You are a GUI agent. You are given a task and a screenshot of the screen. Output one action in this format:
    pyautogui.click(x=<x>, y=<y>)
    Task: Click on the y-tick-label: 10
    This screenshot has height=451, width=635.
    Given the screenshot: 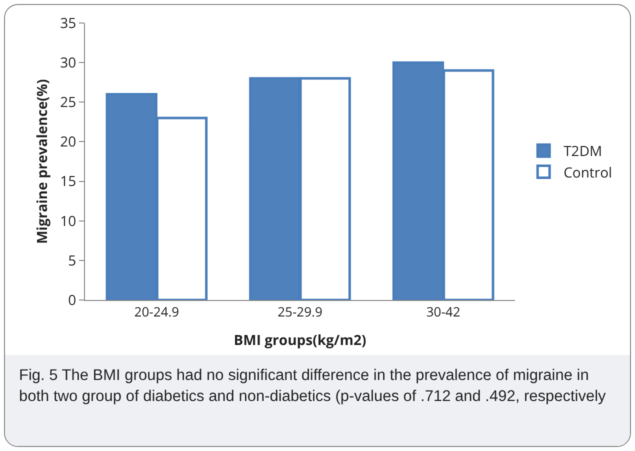 What is the action you would take?
    pyautogui.click(x=68, y=221)
    